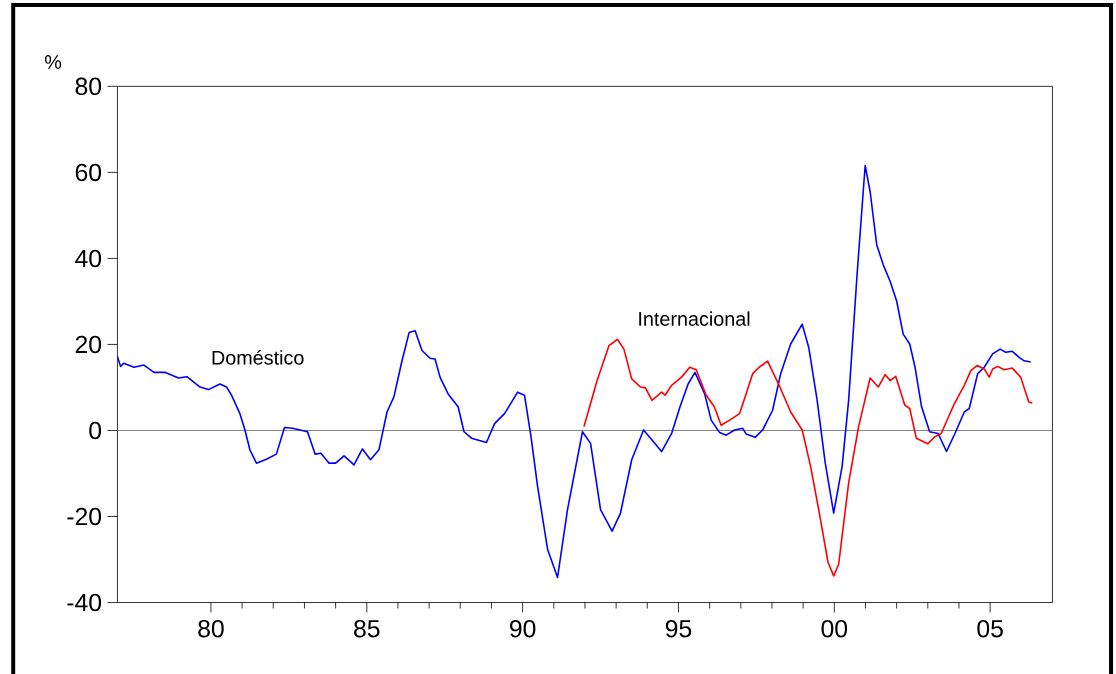 This screenshot has height=674, width=1116. What do you see at coordinates (990, 628) in the screenshot?
I see `x-tick-label: 05` at bounding box center [990, 628].